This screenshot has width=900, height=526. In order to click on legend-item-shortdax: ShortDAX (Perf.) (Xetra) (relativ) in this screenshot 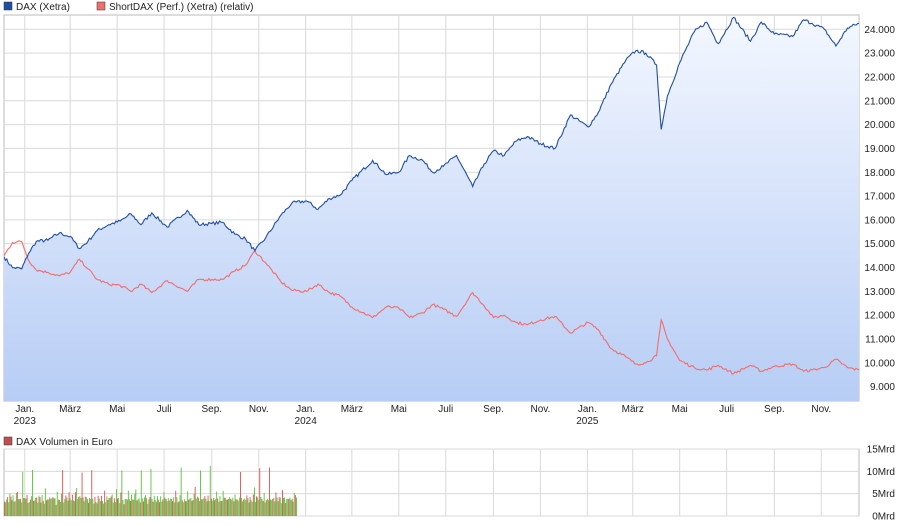, I will do `click(174, 7)`.